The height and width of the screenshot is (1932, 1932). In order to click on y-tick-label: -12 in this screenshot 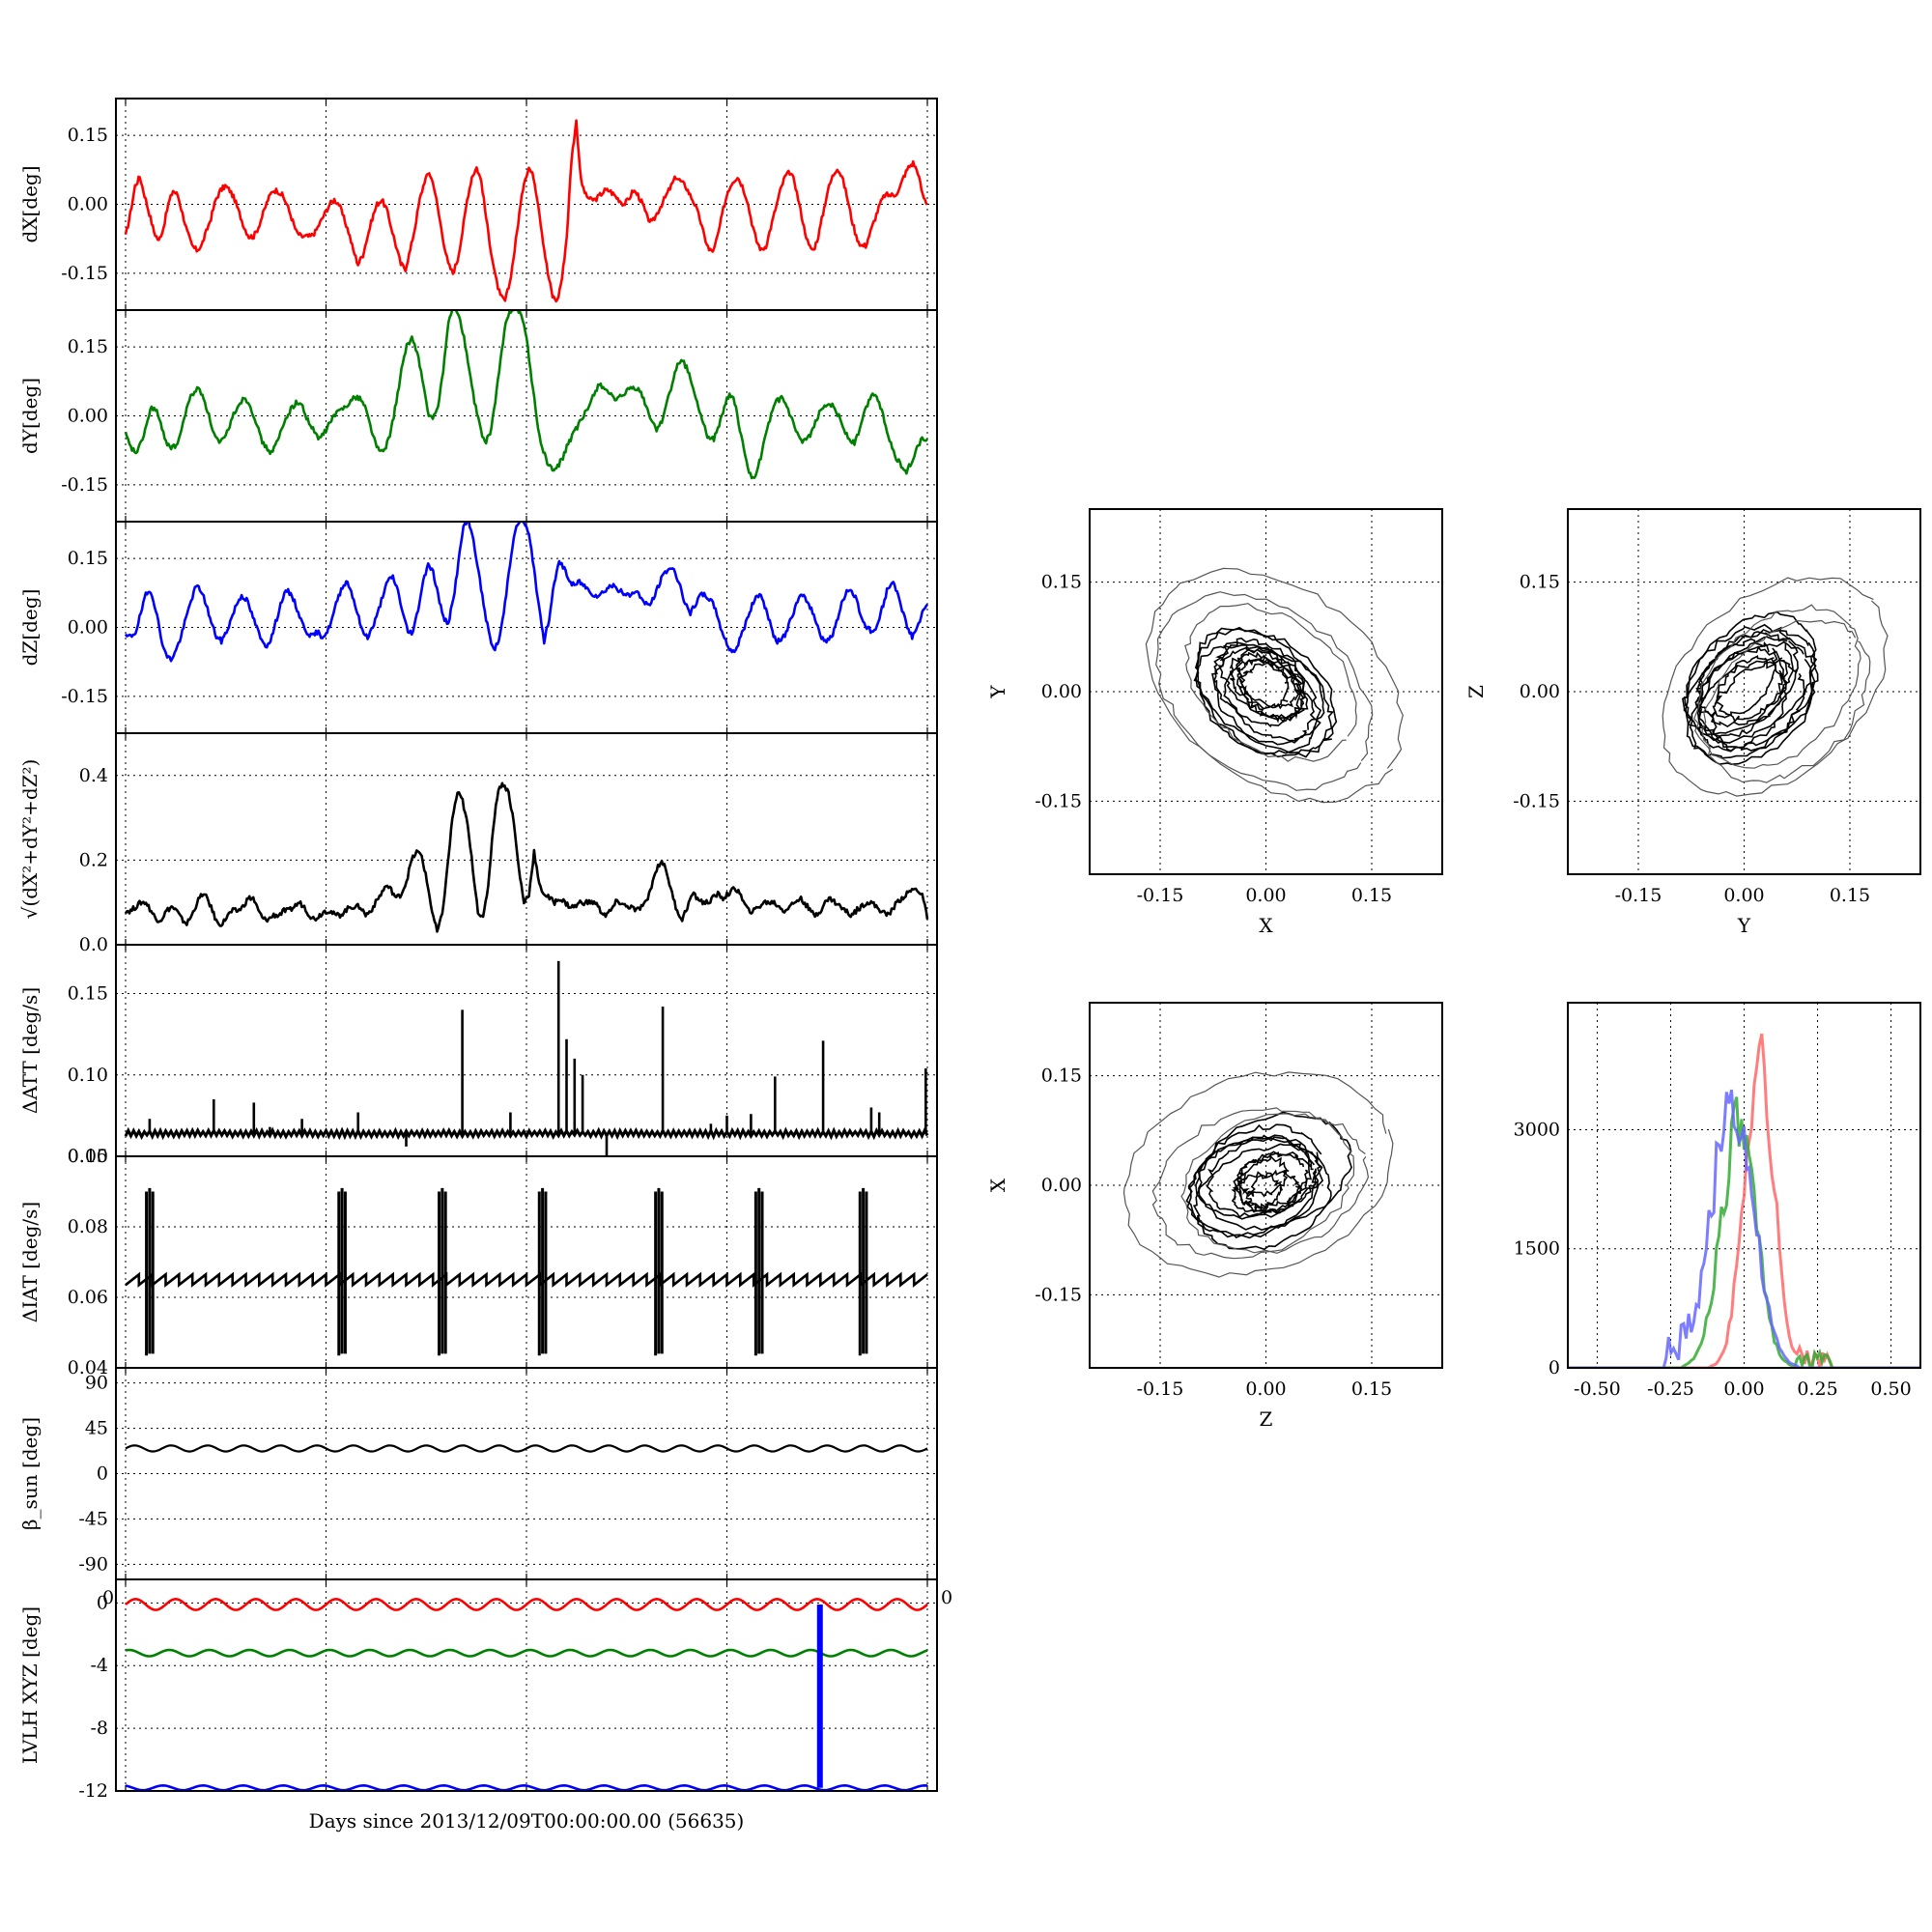, I will do `click(93, 1791)`.